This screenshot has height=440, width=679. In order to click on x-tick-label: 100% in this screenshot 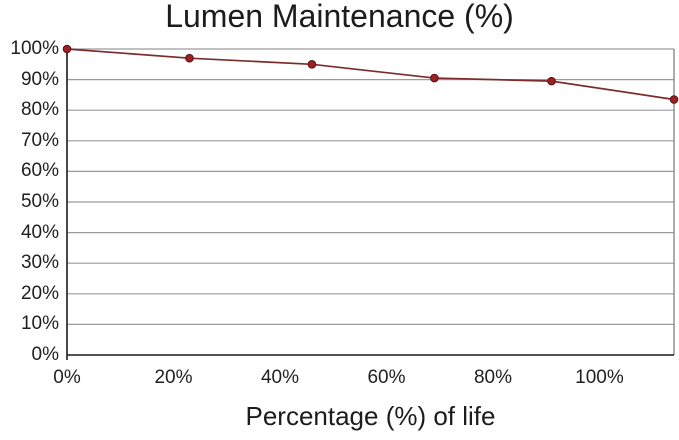, I will do `click(599, 377)`.